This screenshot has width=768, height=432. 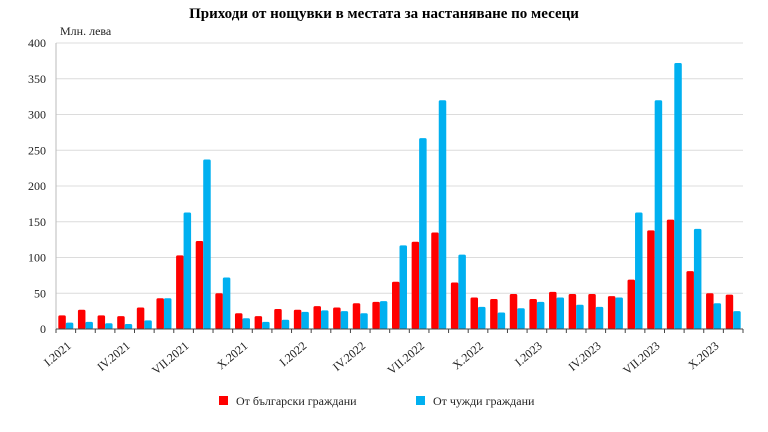 What do you see at coordinates (170, 358) in the screenshot?
I see `x-tick-label: VII.2021` at bounding box center [170, 358].